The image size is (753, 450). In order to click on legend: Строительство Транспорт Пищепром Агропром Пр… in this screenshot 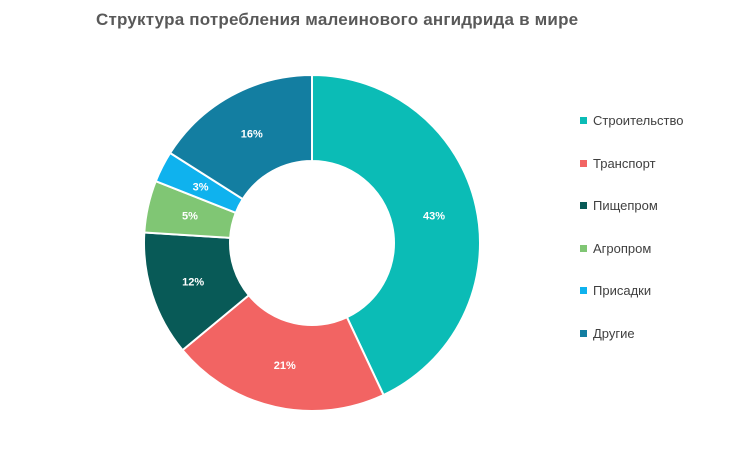, I will do `click(631, 237)`.